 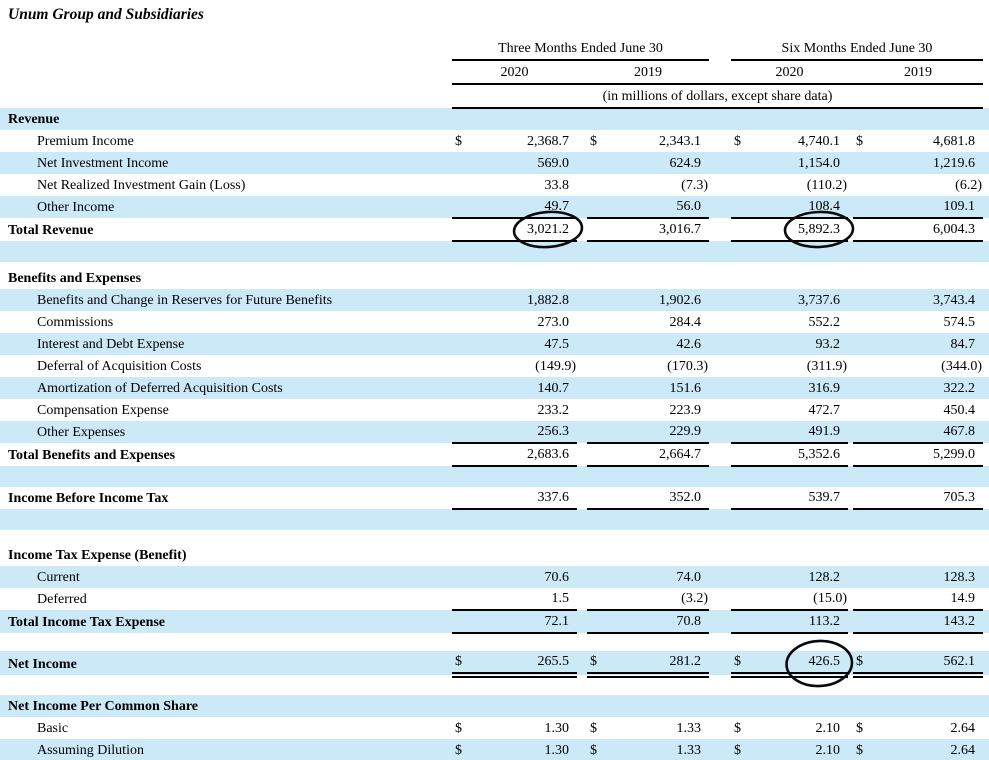 I want to click on row-label: Basic, so click(x=53, y=728).